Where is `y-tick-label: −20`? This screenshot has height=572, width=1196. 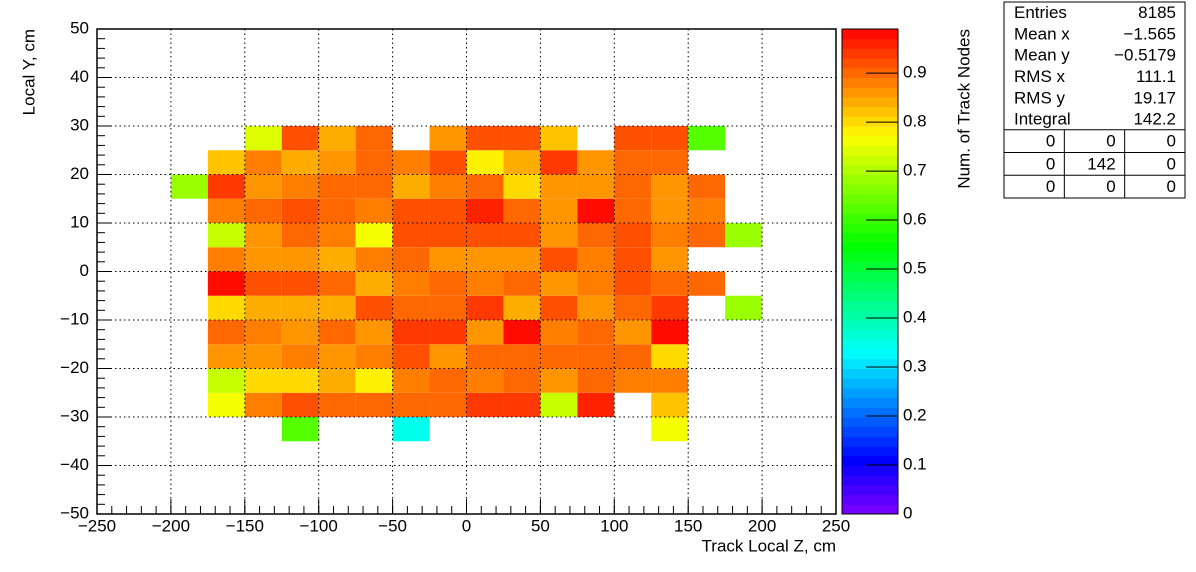
y-tick-label: −20 is located at coordinates (74, 367).